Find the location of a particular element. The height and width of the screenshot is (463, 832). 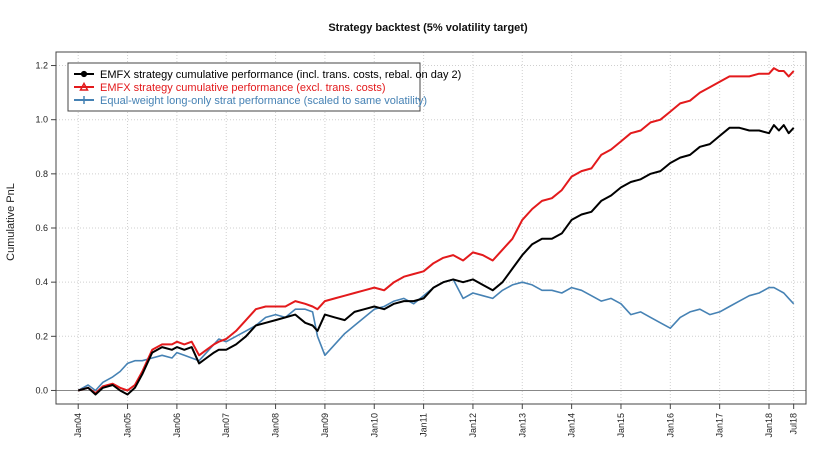

x-tick-label: Jan04 is located at coordinates (78, 425).